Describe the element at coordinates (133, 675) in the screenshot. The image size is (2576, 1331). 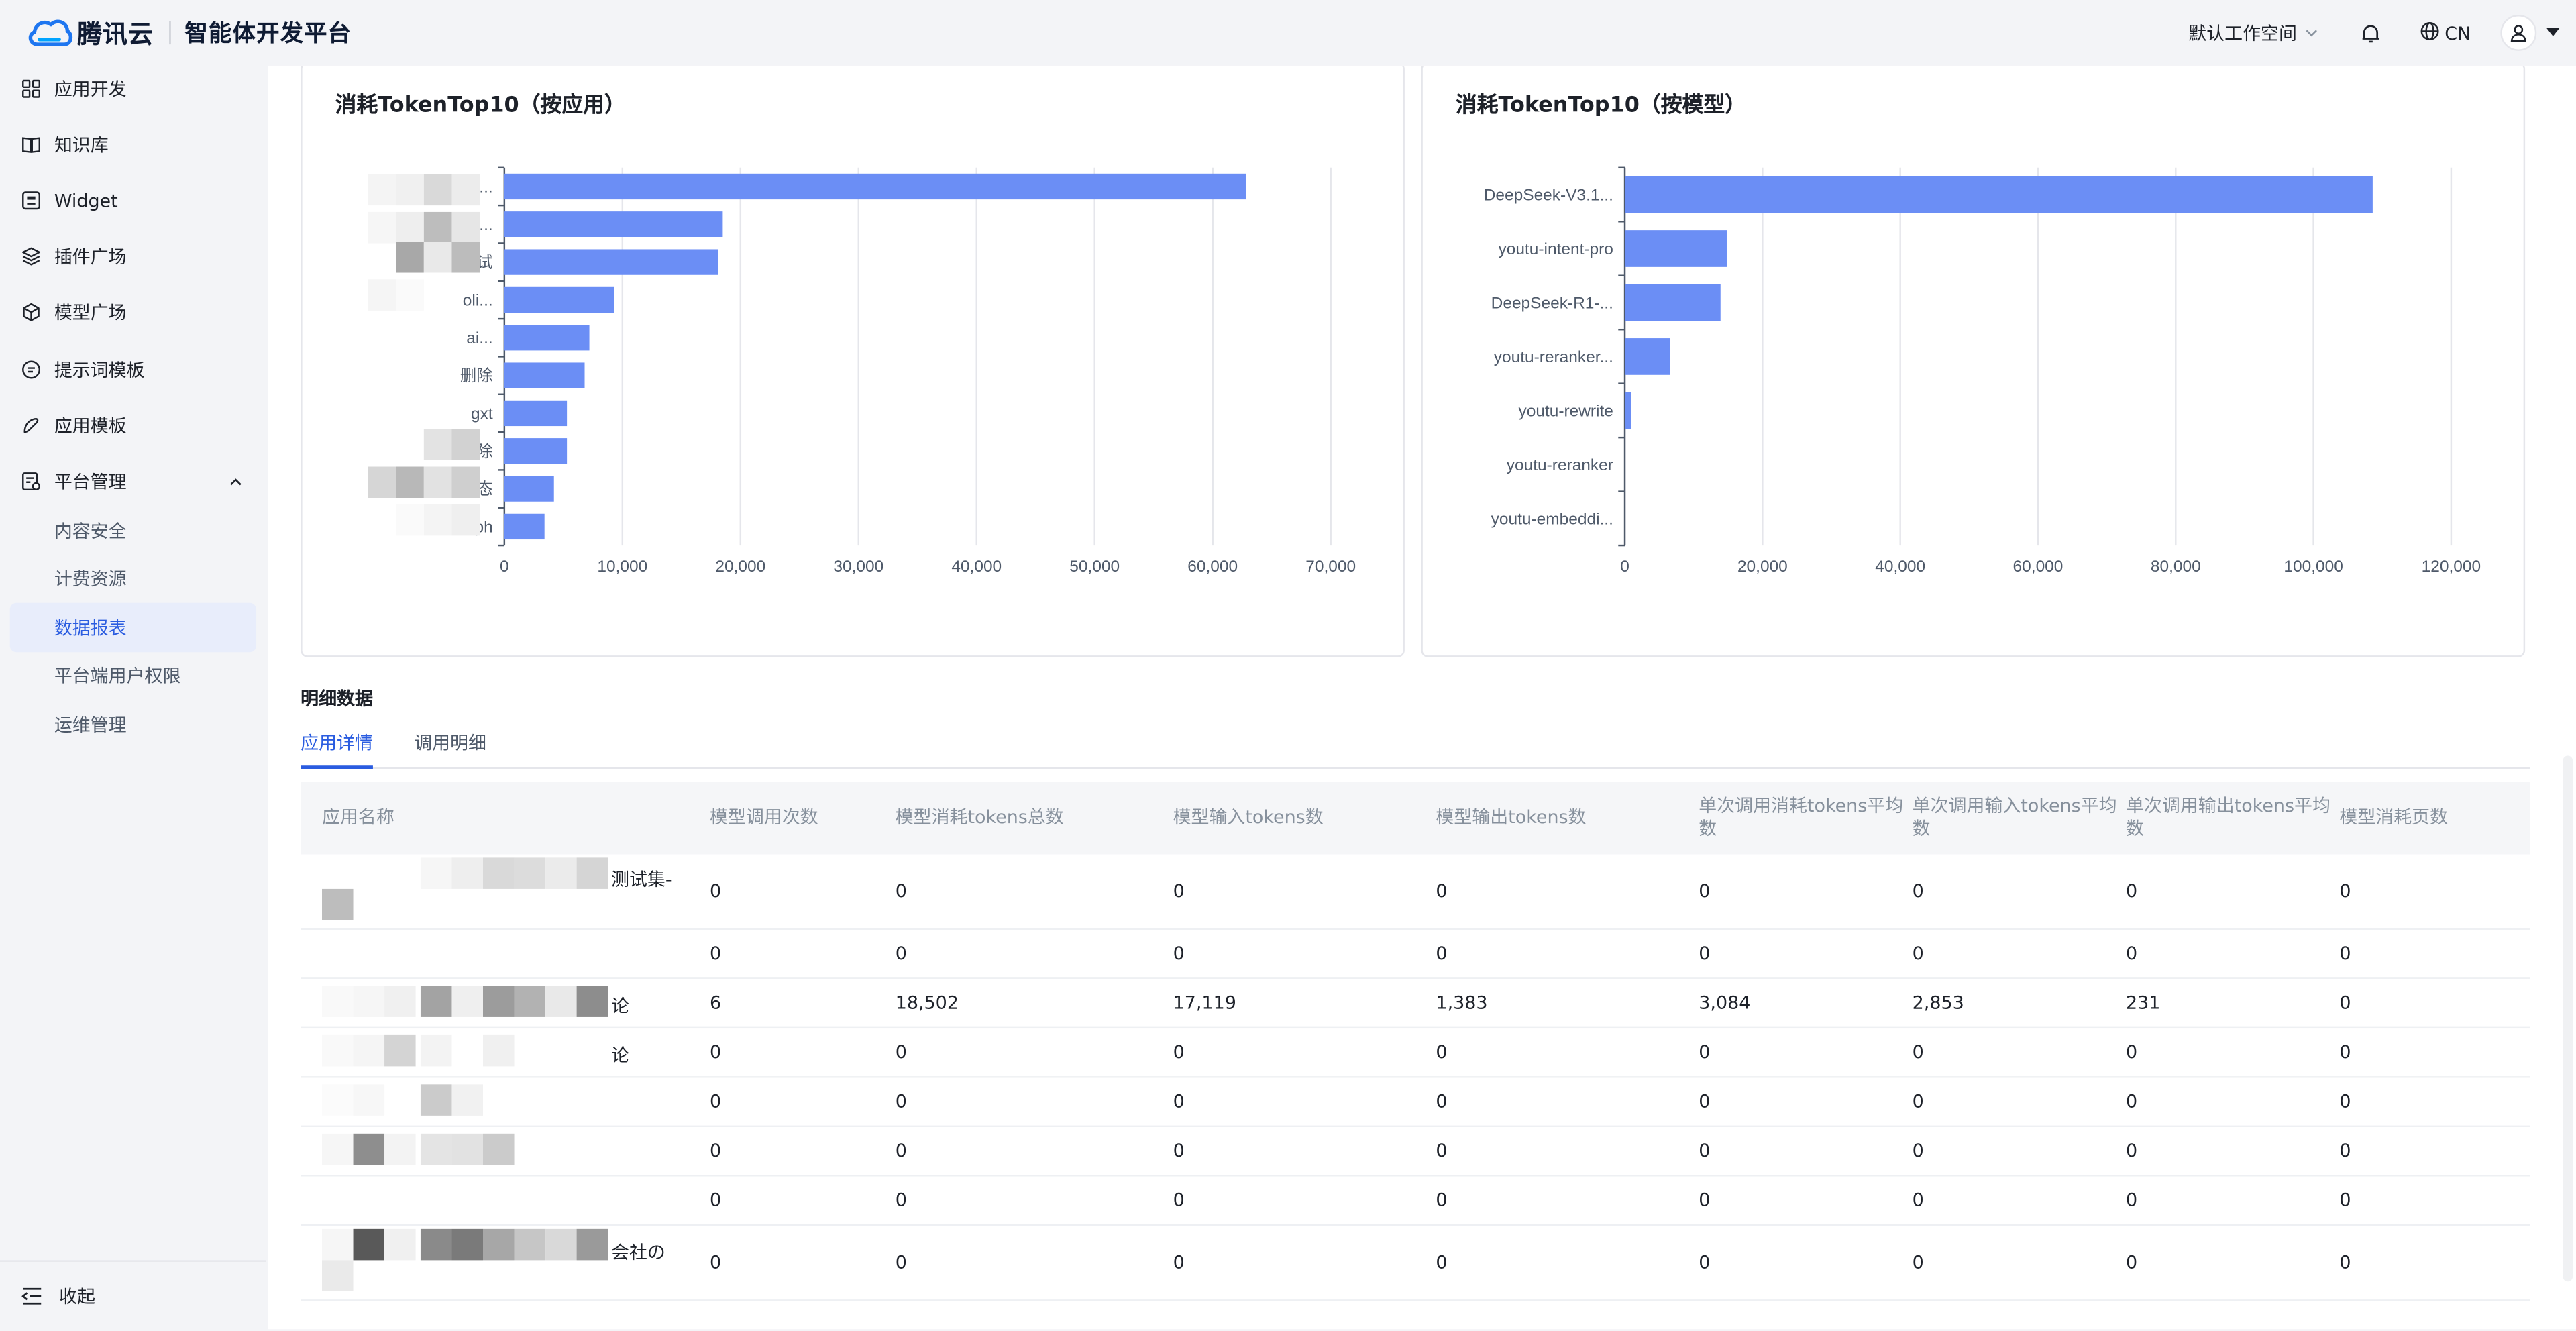
I see `sidebar-item-user-permissions: 平台端用户权限` at that location.